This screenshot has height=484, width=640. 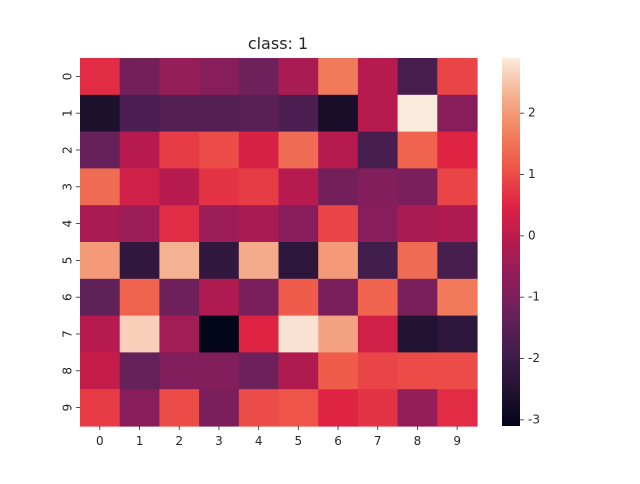 What do you see at coordinates (532, 113) in the screenshot?
I see `colorbar-tick-label: 2` at bounding box center [532, 113].